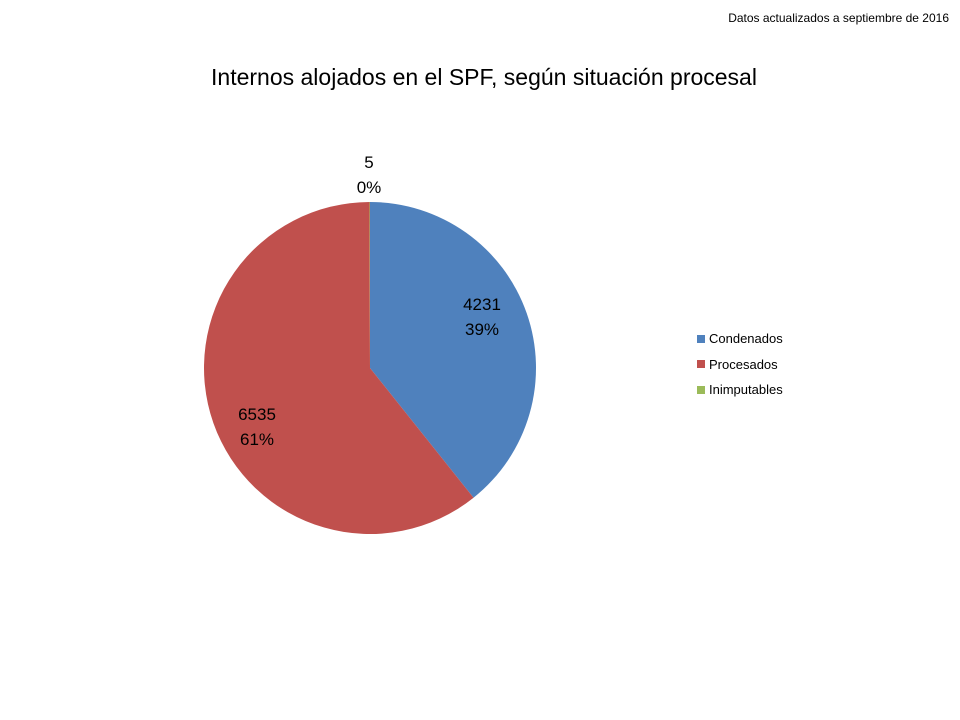 The height and width of the screenshot is (720, 960). What do you see at coordinates (743, 364) in the screenshot?
I see `legend-label: Procesados` at bounding box center [743, 364].